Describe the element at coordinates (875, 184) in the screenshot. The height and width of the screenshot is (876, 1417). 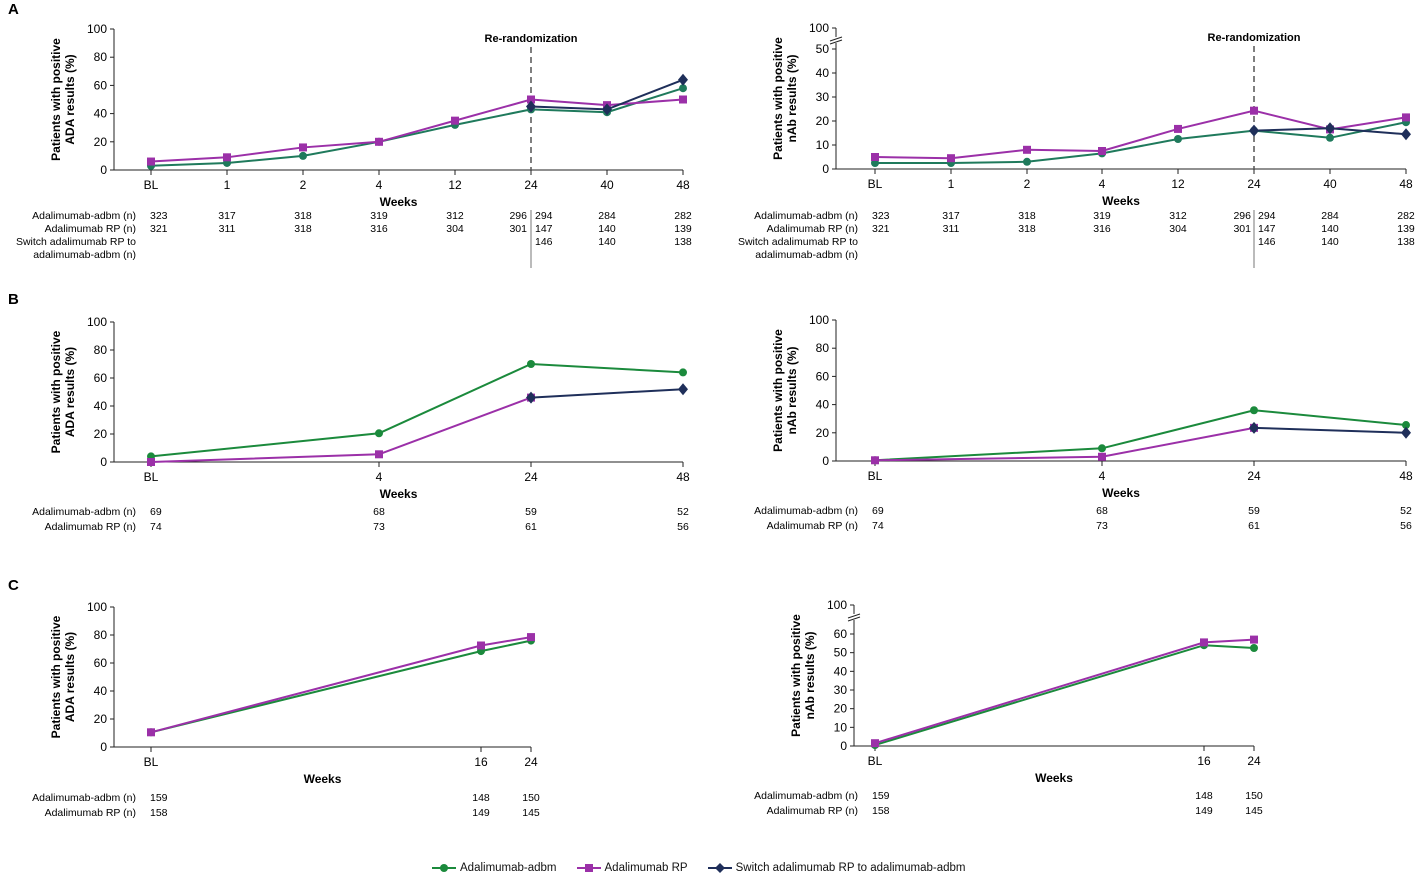
I see `x-tick-label: BL` at that location.